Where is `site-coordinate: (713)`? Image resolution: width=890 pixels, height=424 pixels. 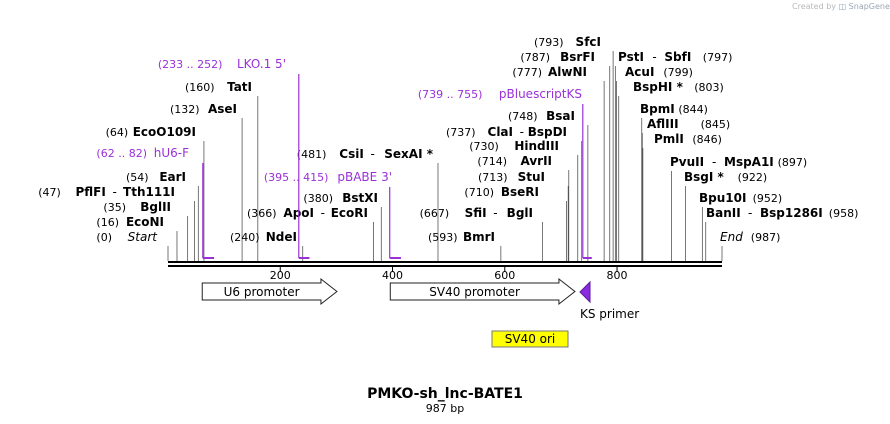 site-coordinate: (713) is located at coordinates (493, 177).